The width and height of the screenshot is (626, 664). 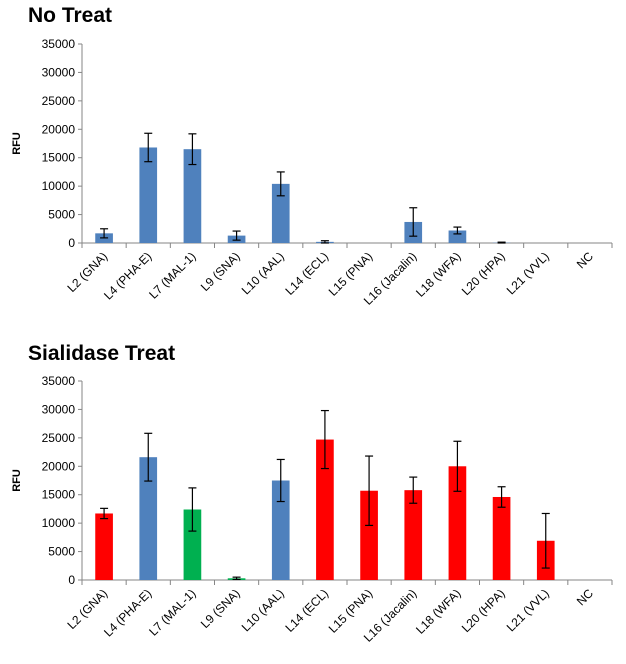 What do you see at coordinates (87, 609) in the screenshot?
I see `category-label-sialidase-treat-0: L2 (GNA)` at bounding box center [87, 609].